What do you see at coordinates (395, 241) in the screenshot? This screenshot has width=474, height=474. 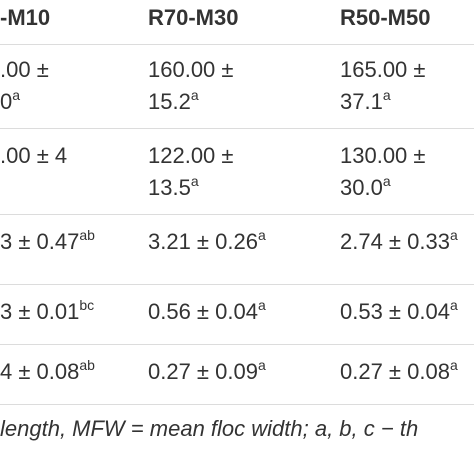 I see `cell-value: 2.74 ± 0.33` at bounding box center [395, 241].